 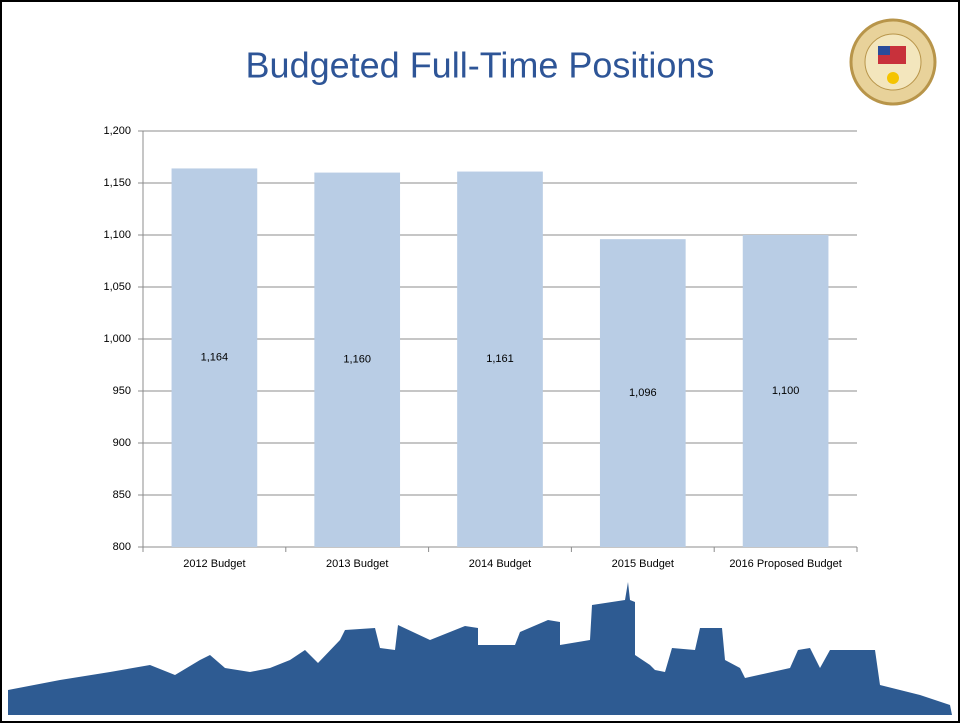 I want to click on value-label: 1,100, so click(x=786, y=391).